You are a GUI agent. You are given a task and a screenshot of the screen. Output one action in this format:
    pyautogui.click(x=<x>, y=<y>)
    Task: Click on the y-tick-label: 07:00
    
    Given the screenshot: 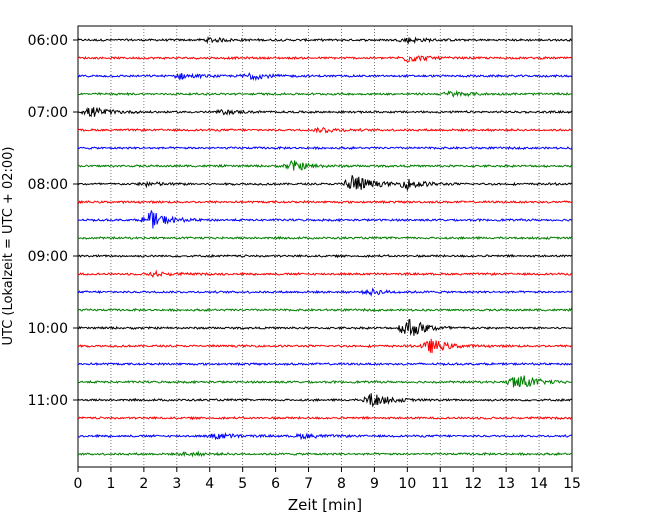 What is the action you would take?
    pyautogui.click(x=48, y=113)
    